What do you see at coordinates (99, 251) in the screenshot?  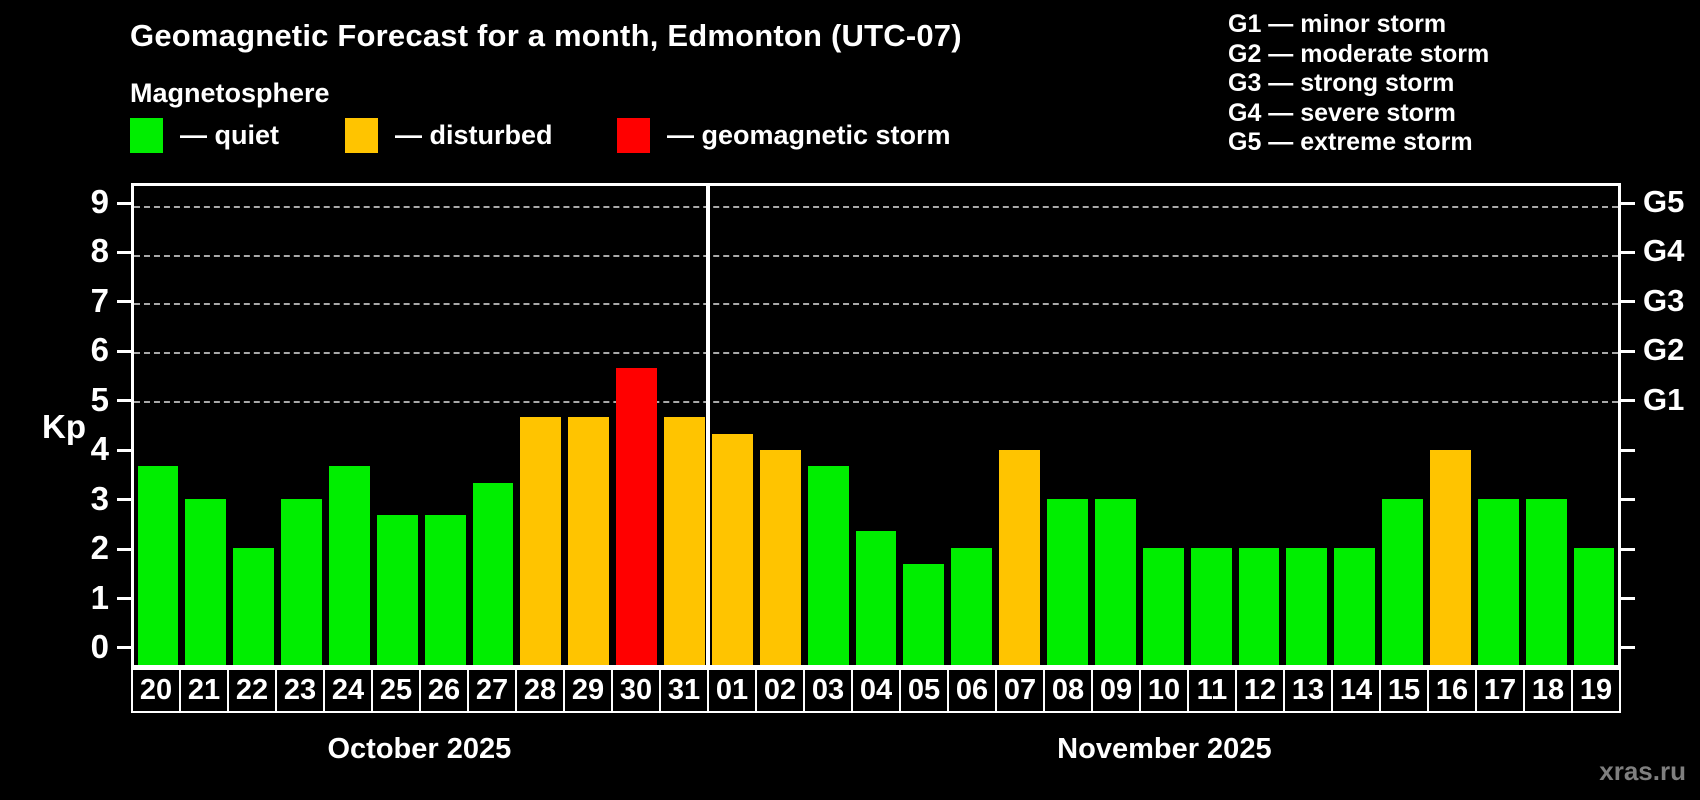 I see `y-tick-label-8: 8` at bounding box center [99, 251].